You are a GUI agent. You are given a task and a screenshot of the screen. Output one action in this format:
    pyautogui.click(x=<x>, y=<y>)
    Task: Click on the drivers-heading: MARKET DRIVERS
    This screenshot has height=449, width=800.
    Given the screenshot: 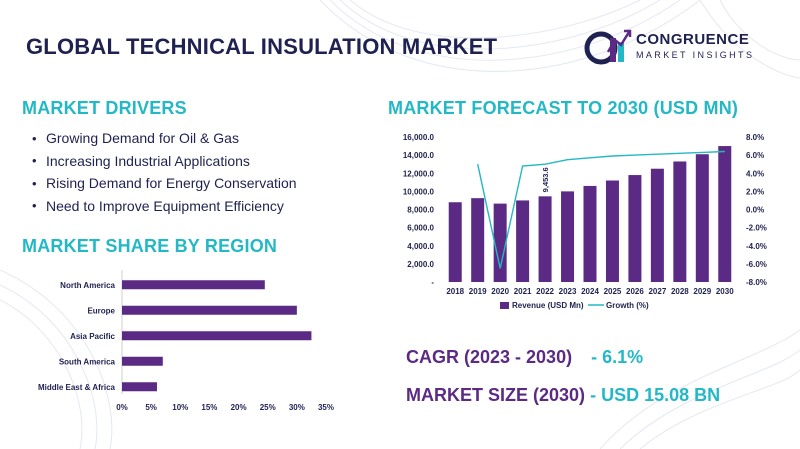 What is the action you would take?
    pyautogui.click(x=104, y=108)
    